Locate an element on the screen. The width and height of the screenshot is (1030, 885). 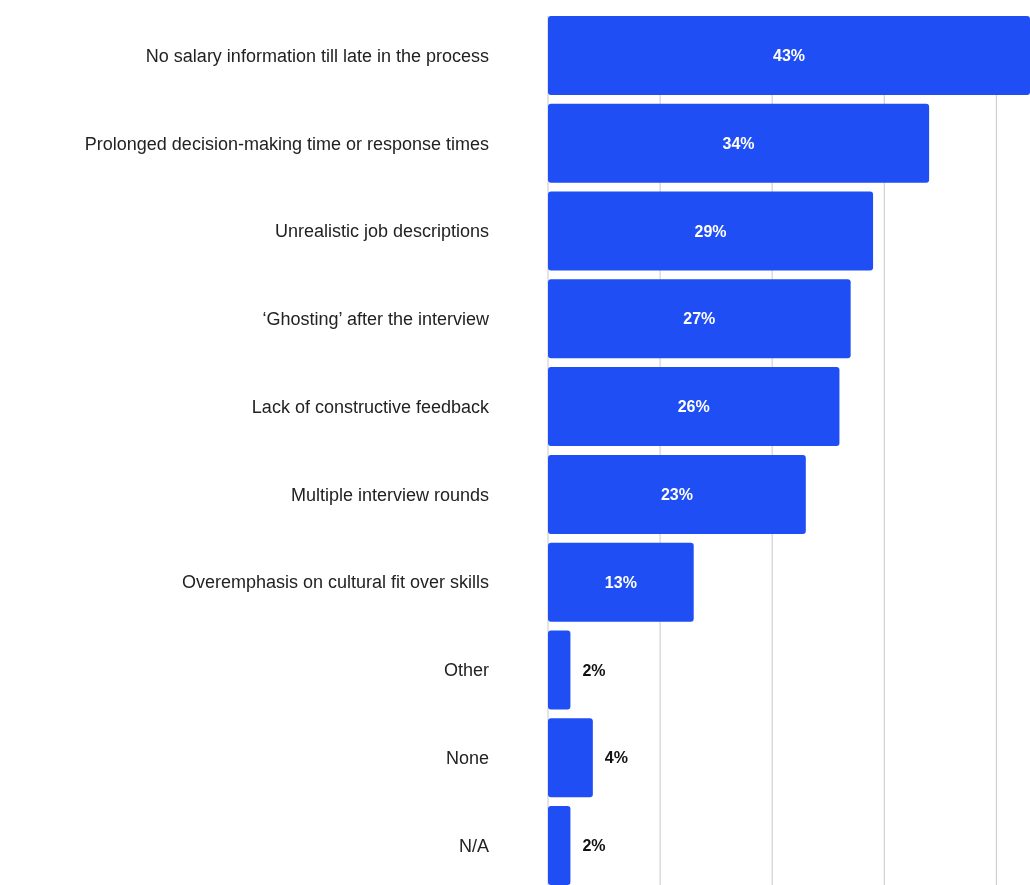
data-label: 4% is located at coordinates (616, 758).